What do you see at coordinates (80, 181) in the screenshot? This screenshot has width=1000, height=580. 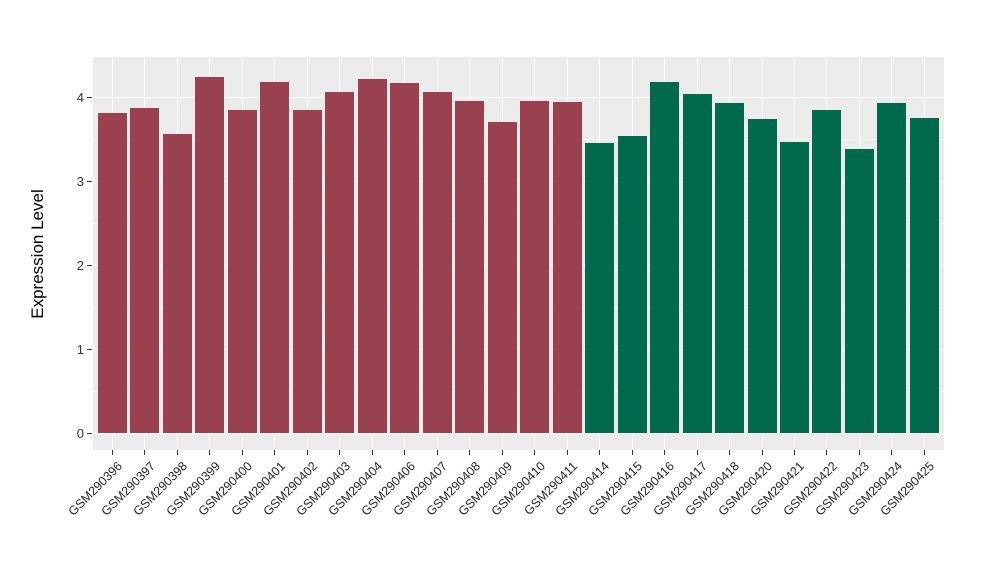 I see `y-tick-label: 3` at bounding box center [80, 181].